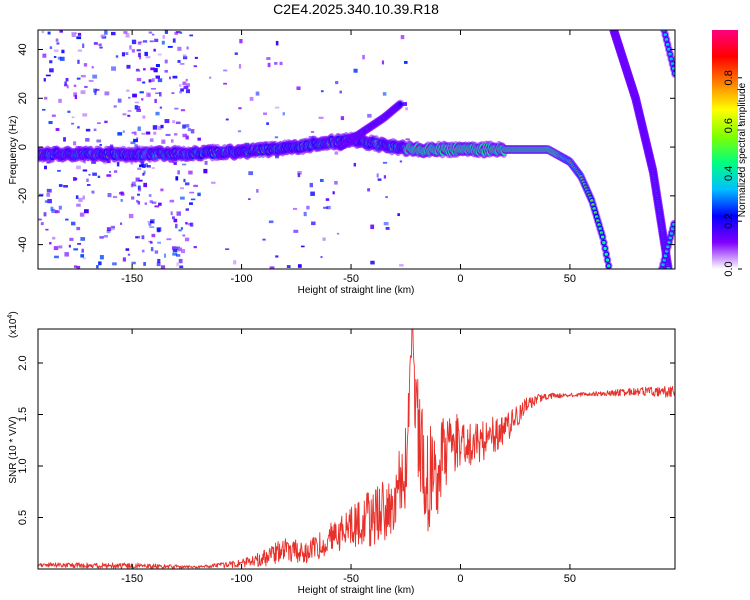  I want to click on snr-x-label: Height of straight line (km), so click(356, 590).